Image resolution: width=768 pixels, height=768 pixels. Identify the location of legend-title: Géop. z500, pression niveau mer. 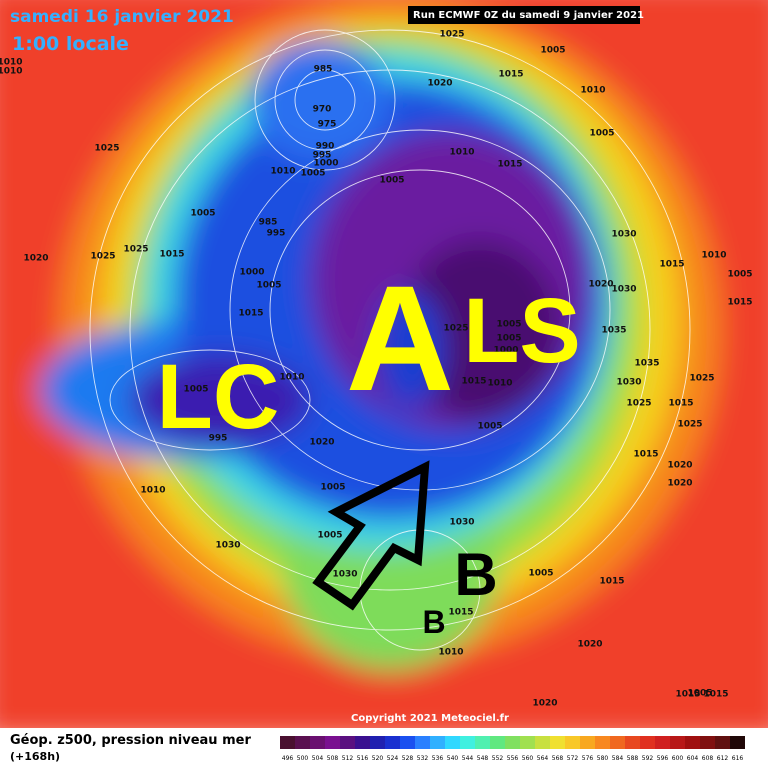
(130, 740).